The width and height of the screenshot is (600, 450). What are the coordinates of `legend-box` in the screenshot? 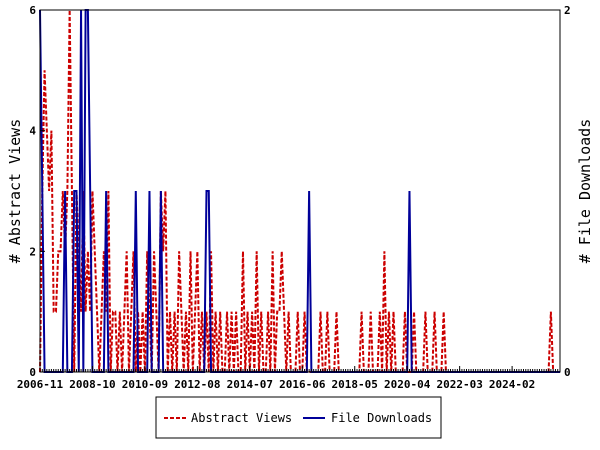 It's located at (298, 417).